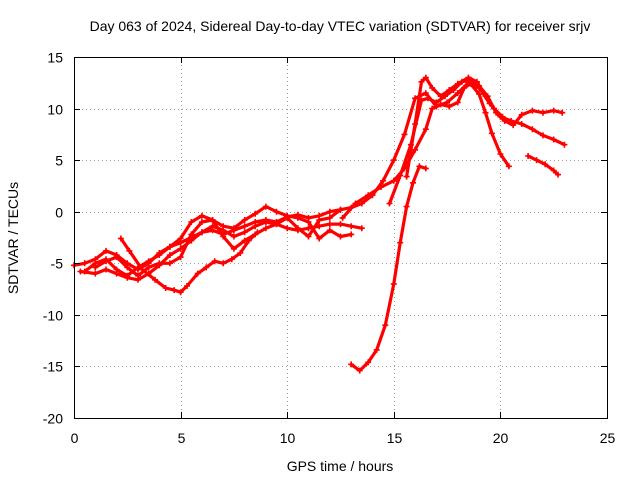  Describe the element at coordinates (53, 419) in the screenshot. I see `y-tick-label: -20` at that location.